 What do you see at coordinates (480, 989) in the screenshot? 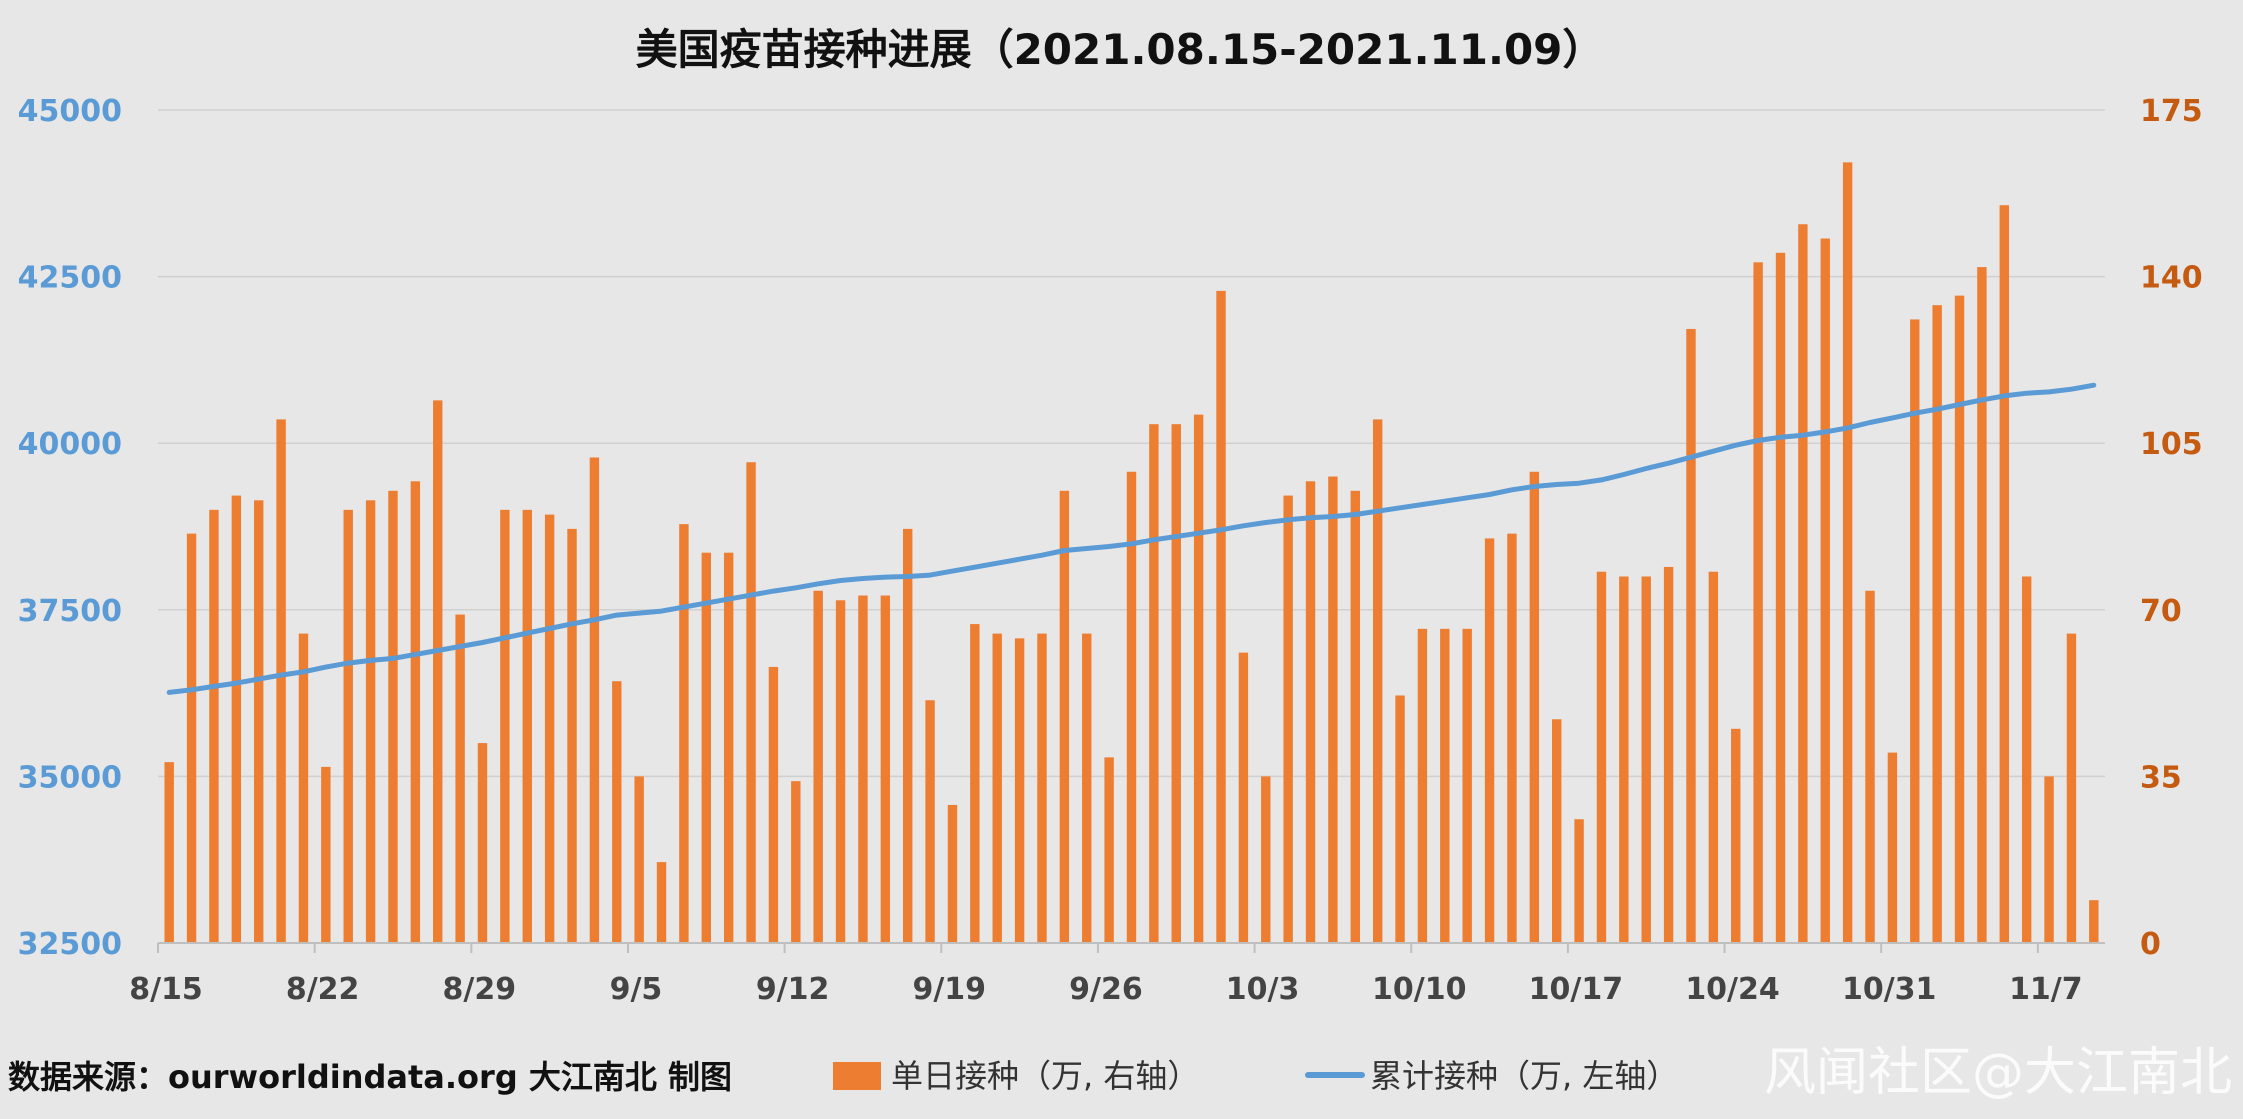
I see `x-axis-tick-label: 8/29` at bounding box center [480, 989].